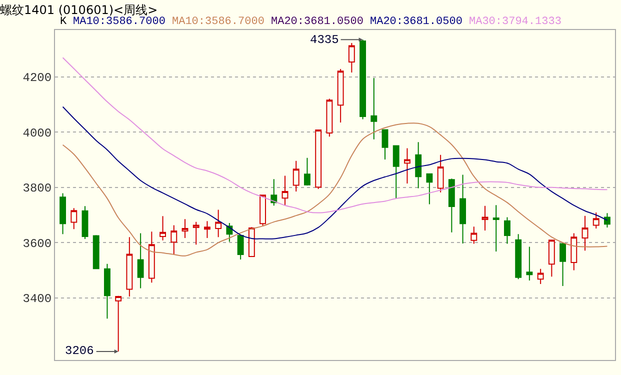 The image size is (621, 375). Describe the element at coordinates (324, 40) in the screenshot. I see `annotation: 4335` at that location.